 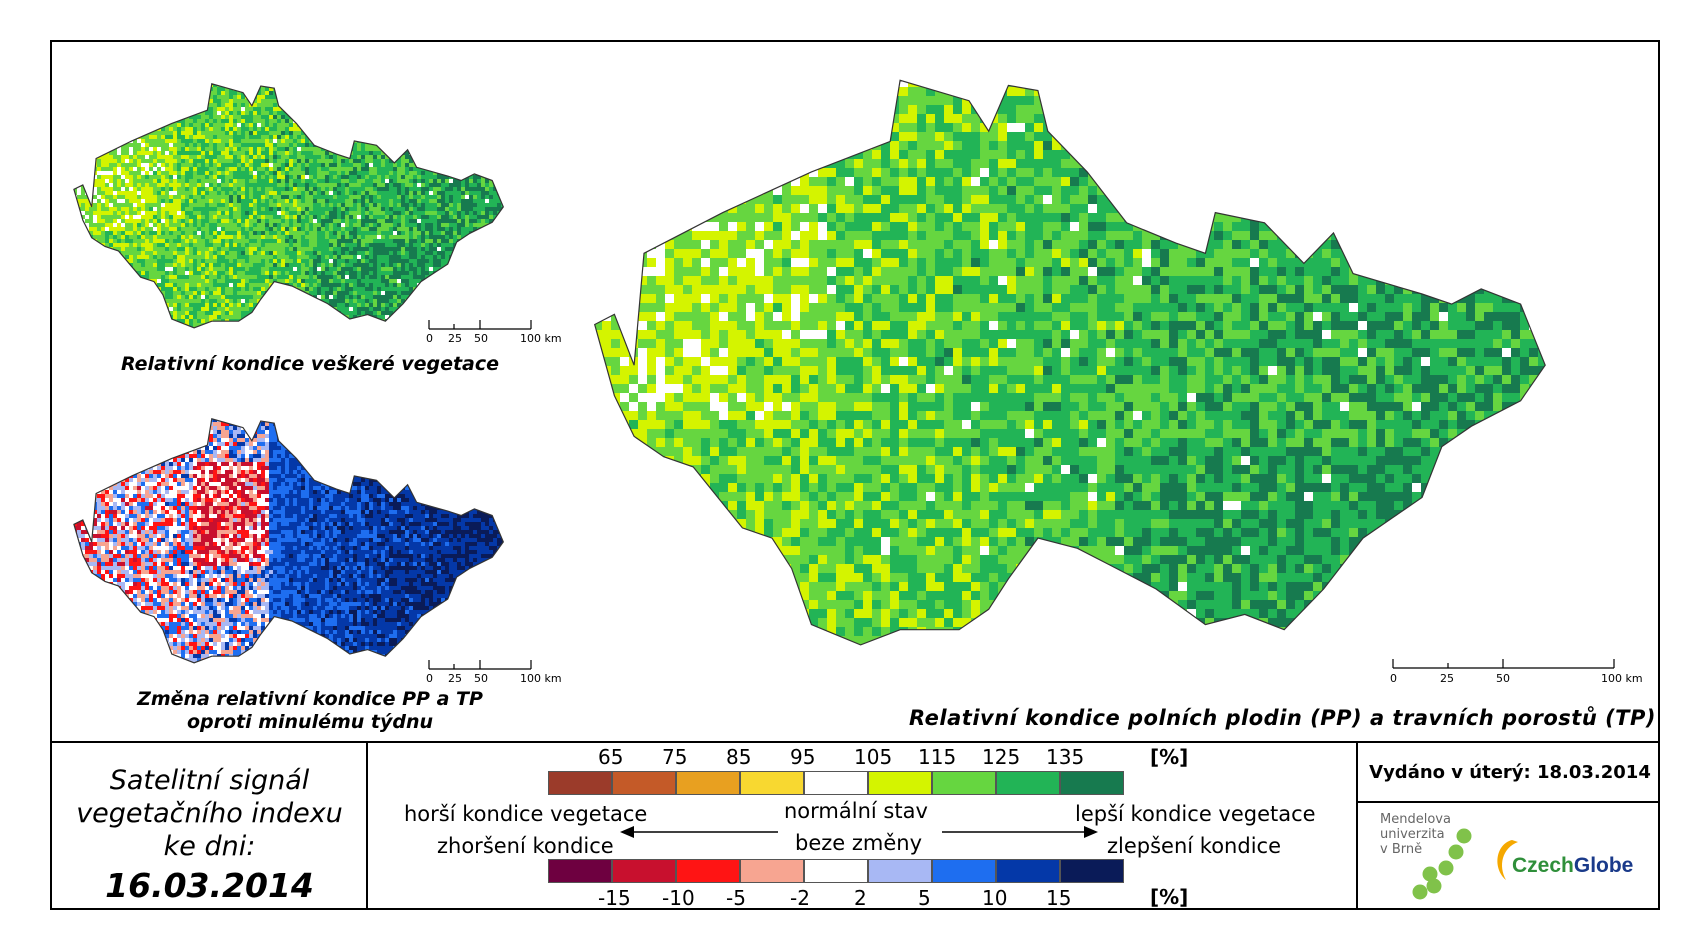 I want to click on mendel-line1: Mendelova, so click(x=1415, y=819).